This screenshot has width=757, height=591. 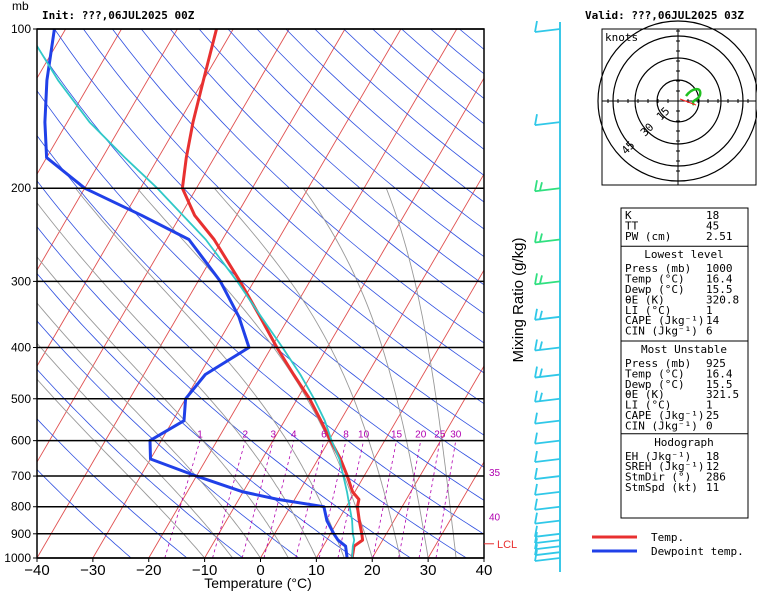 I want to click on y-tick-label: 900, so click(x=21, y=534).